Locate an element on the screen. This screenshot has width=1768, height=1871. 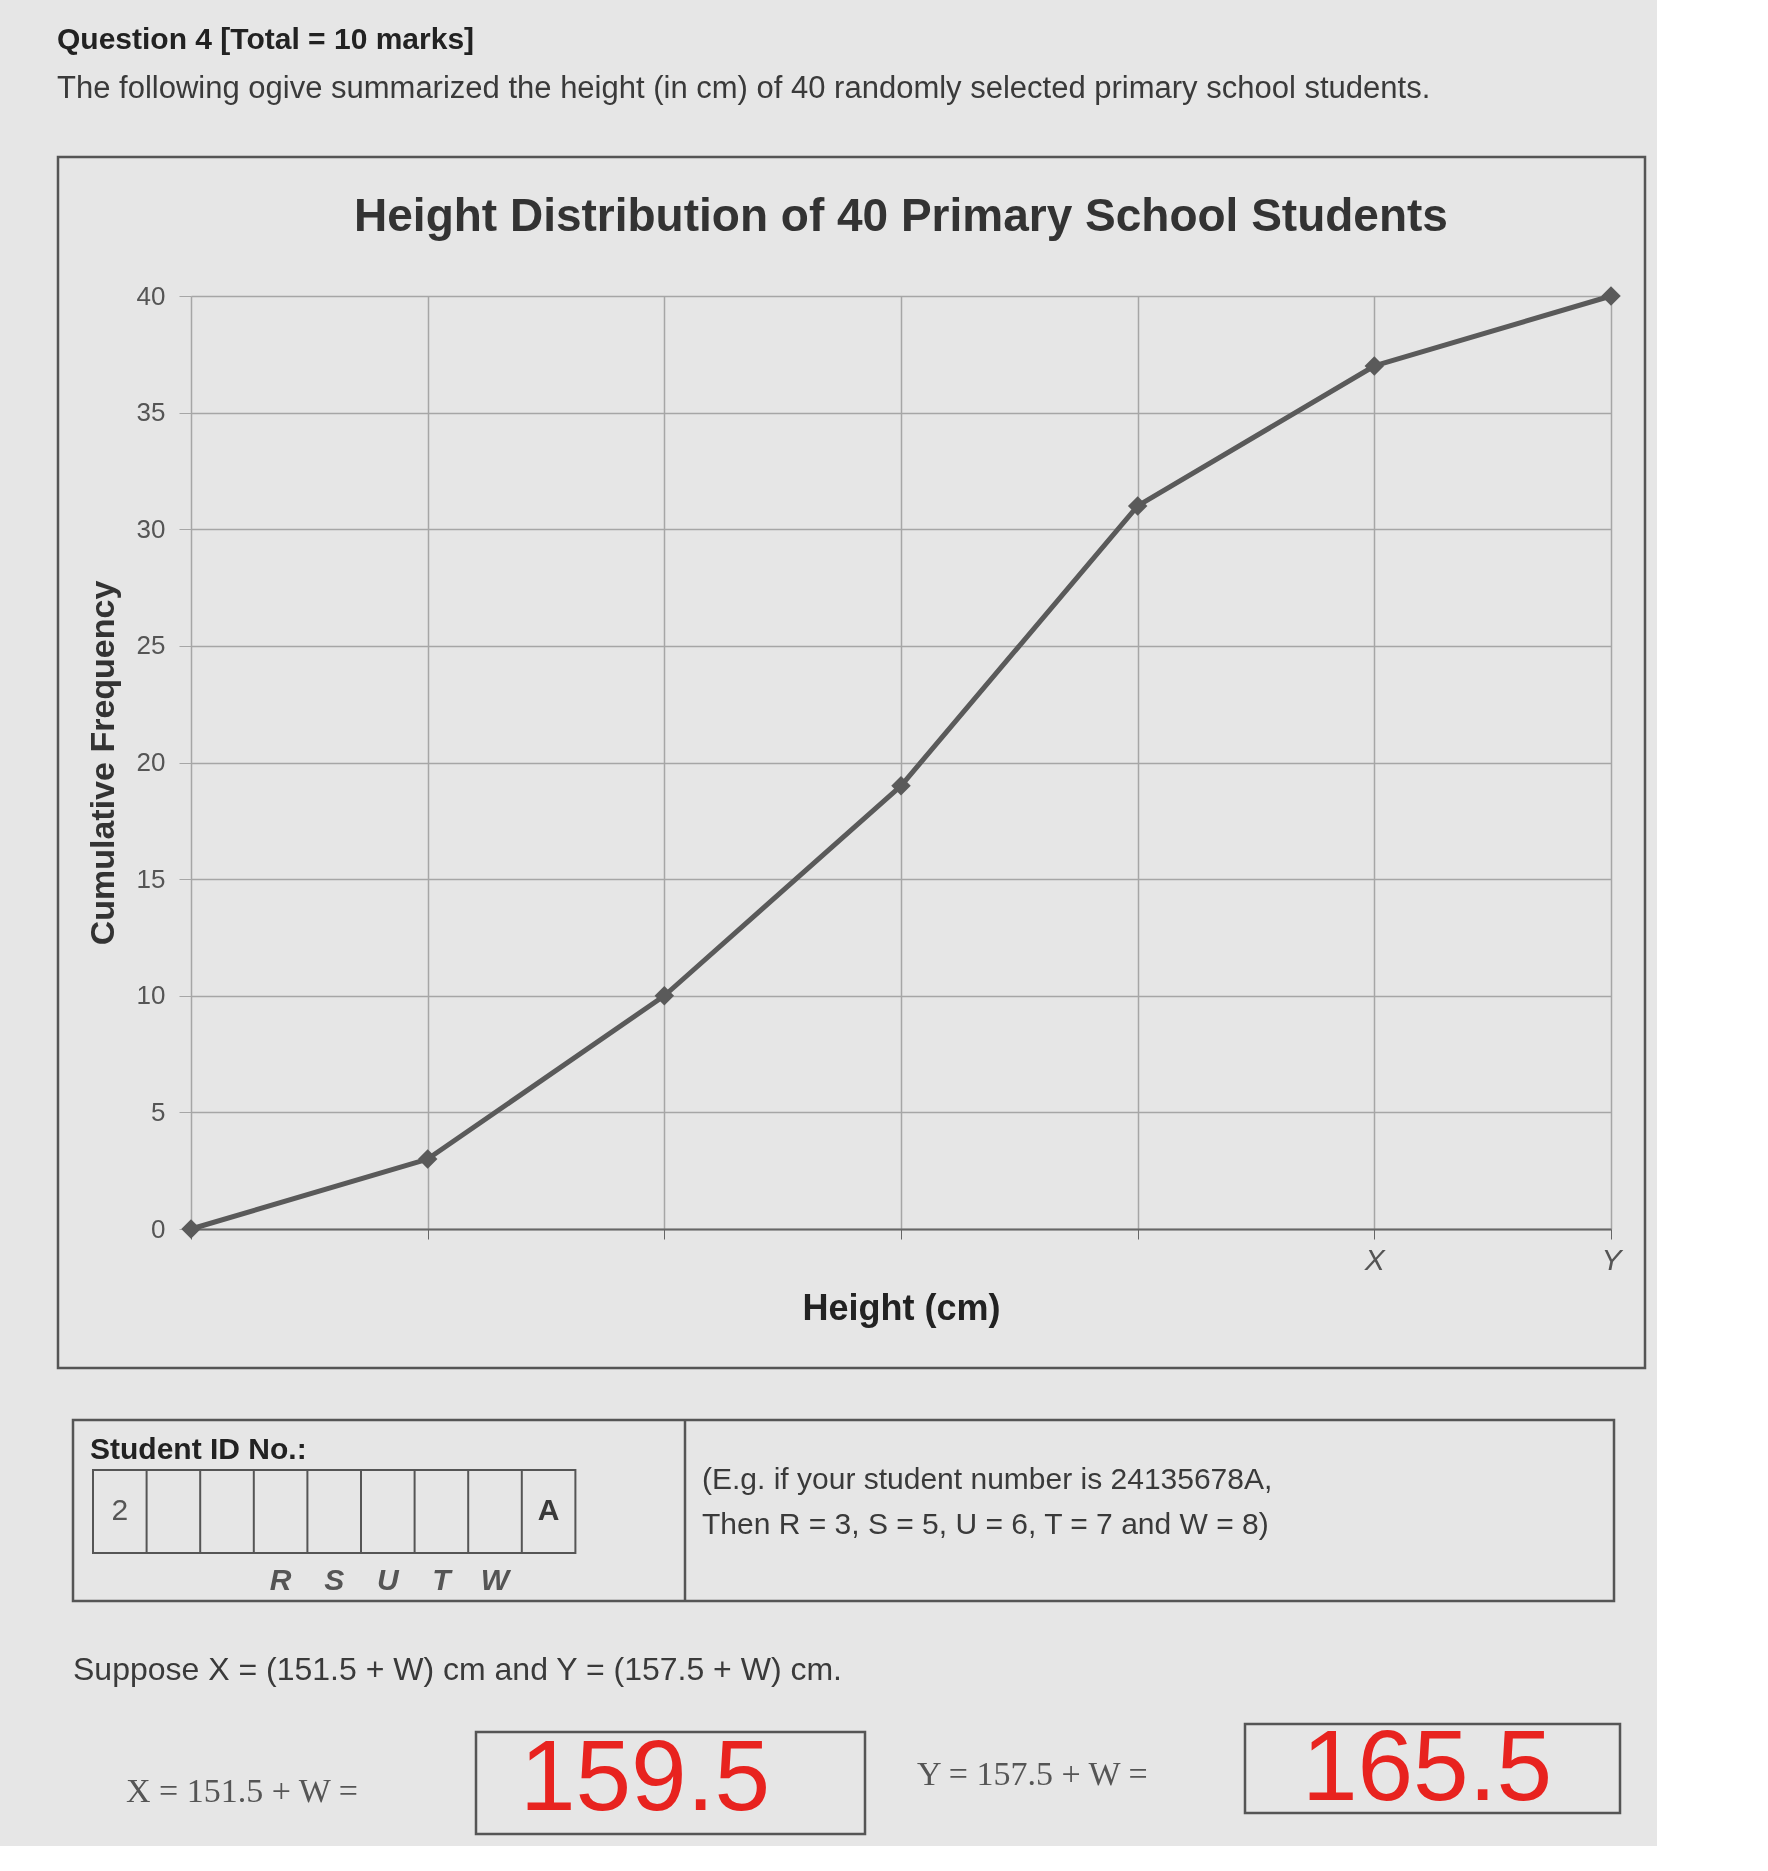
y-tick-label: 15 is located at coordinates (151, 878).